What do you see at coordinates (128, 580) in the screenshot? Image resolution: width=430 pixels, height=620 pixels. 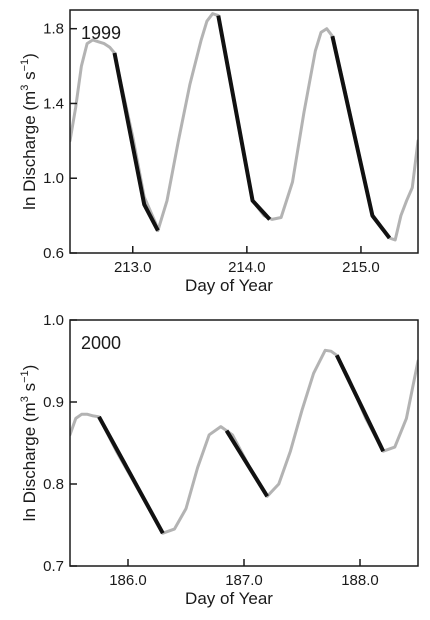 I see `x-tick-label: 186.0` at bounding box center [128, 580].